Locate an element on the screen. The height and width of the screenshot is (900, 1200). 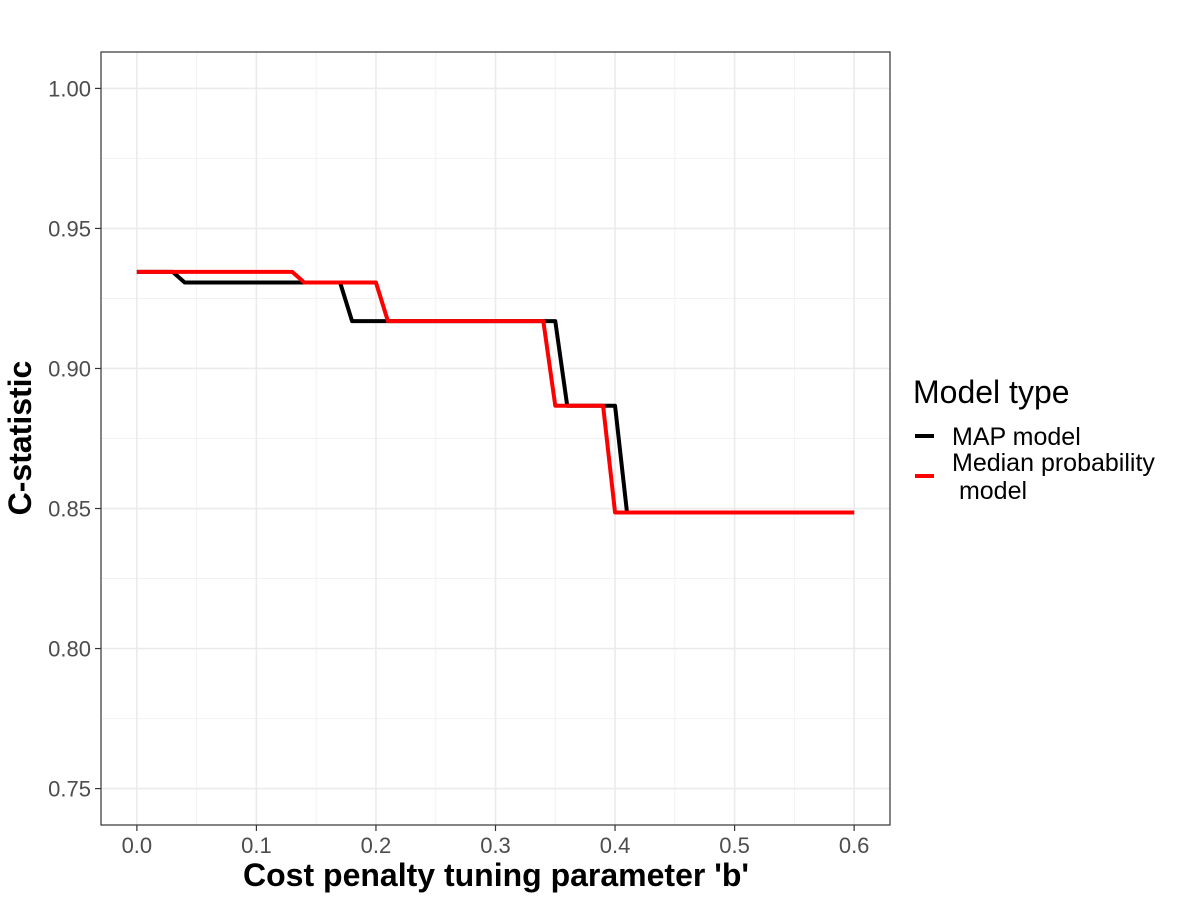
x-tick-label: 0.5 is located at coordinates (734, 845).